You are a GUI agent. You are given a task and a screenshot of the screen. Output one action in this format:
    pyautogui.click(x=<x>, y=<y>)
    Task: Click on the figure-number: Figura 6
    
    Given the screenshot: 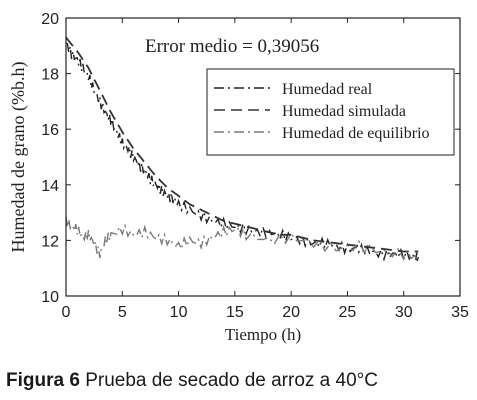 What is the action you would take?
    pyautogui.click(x=43, y=380)
    